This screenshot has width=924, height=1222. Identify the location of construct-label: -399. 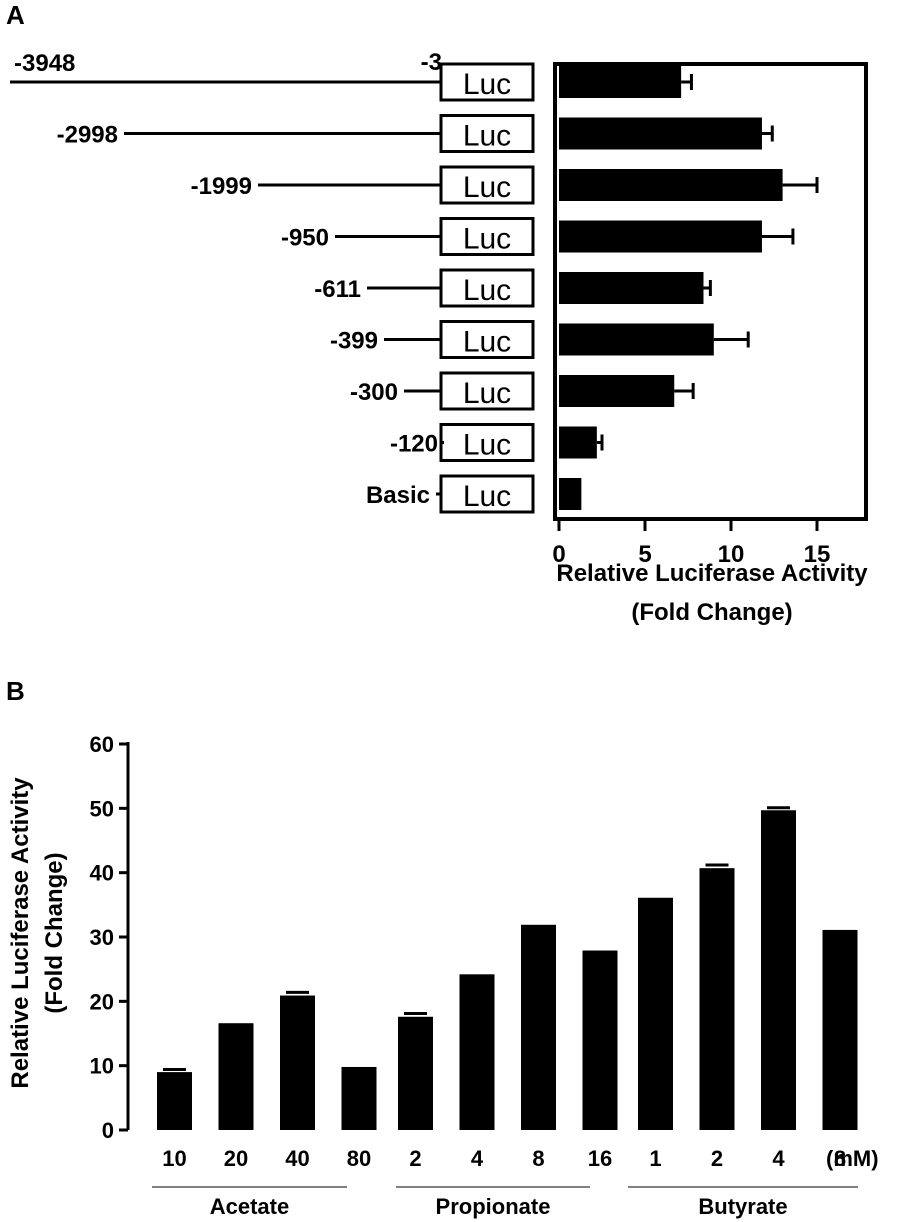
(354, 341).